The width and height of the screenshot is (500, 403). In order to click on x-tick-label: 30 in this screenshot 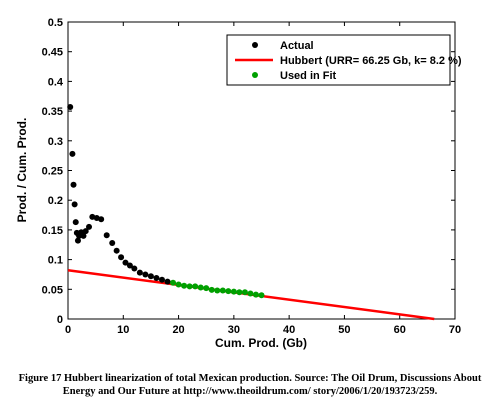, I will do `click(234, 330)`.